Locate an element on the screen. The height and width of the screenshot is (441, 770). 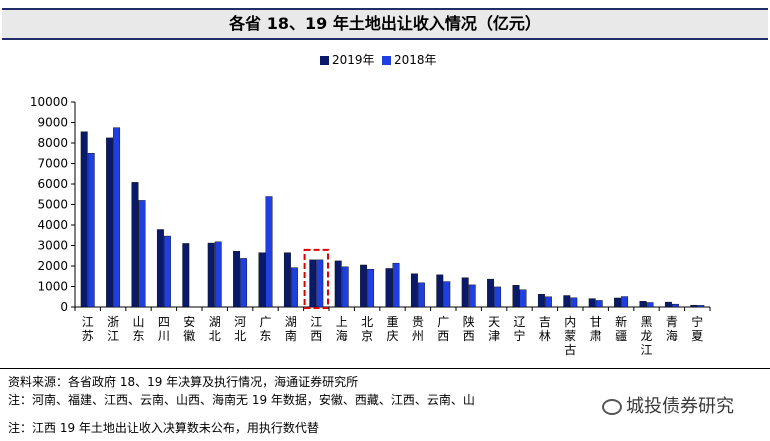
x-tick-label: 天 is located at coordinates (494, 322).